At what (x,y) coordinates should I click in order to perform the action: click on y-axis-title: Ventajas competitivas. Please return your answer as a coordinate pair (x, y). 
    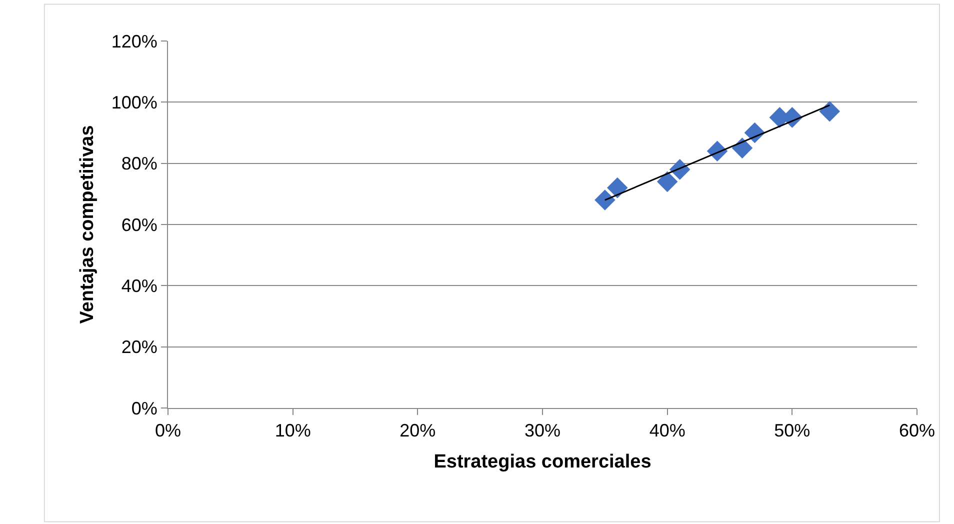
    Looking at the image, I should click on (87, 224).